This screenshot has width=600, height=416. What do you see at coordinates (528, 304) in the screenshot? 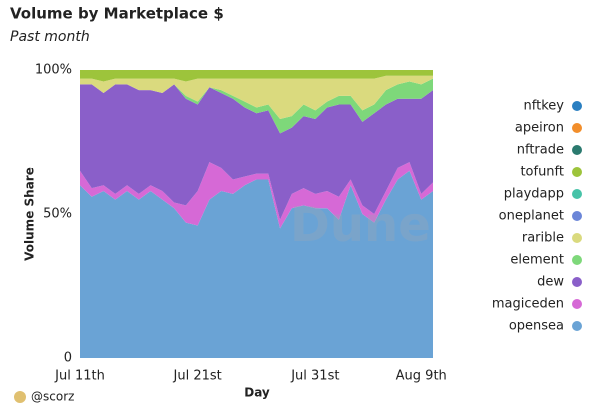
I see `legend-label: magiceden` at bounding box center [528, 304].